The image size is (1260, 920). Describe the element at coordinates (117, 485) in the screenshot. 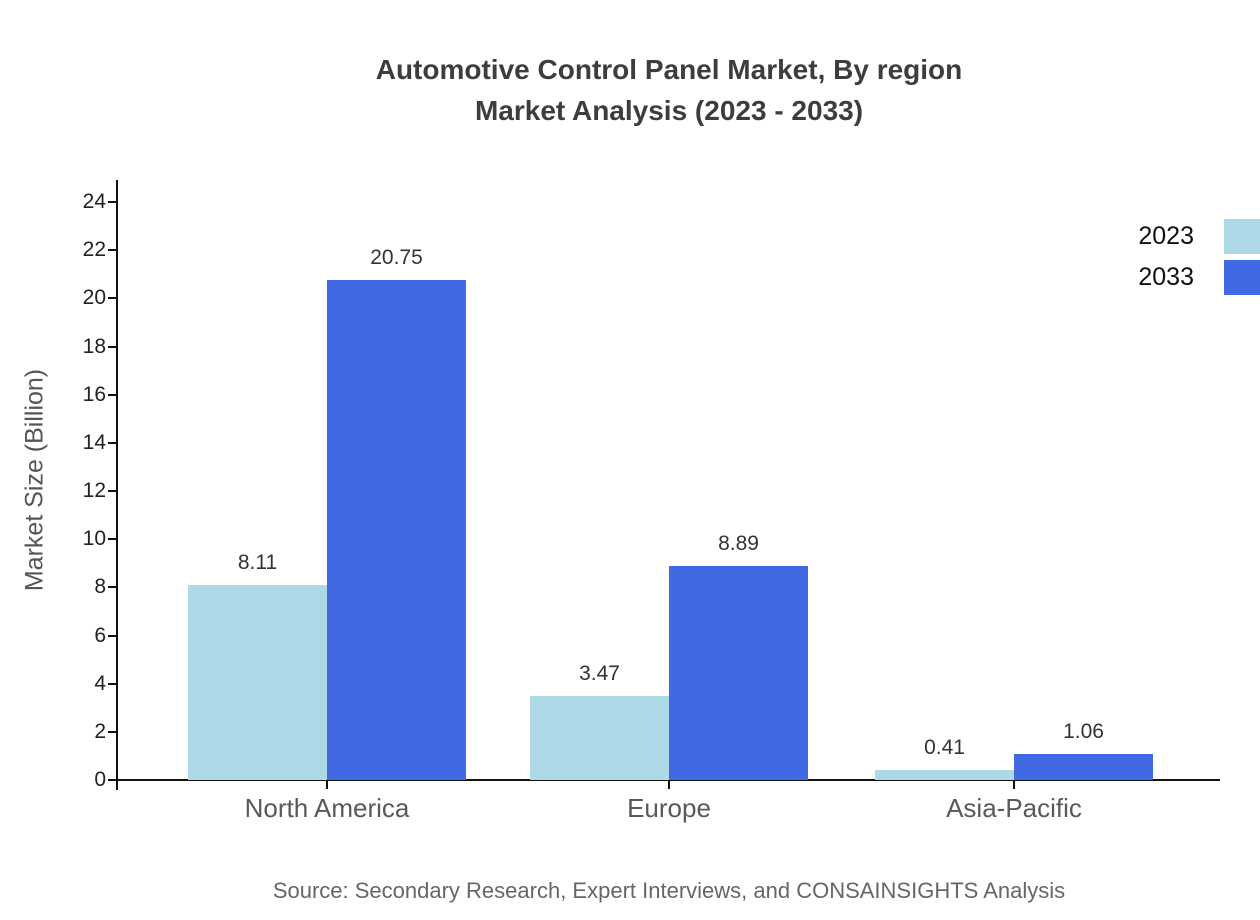

I see `y-axis-line` at that location.